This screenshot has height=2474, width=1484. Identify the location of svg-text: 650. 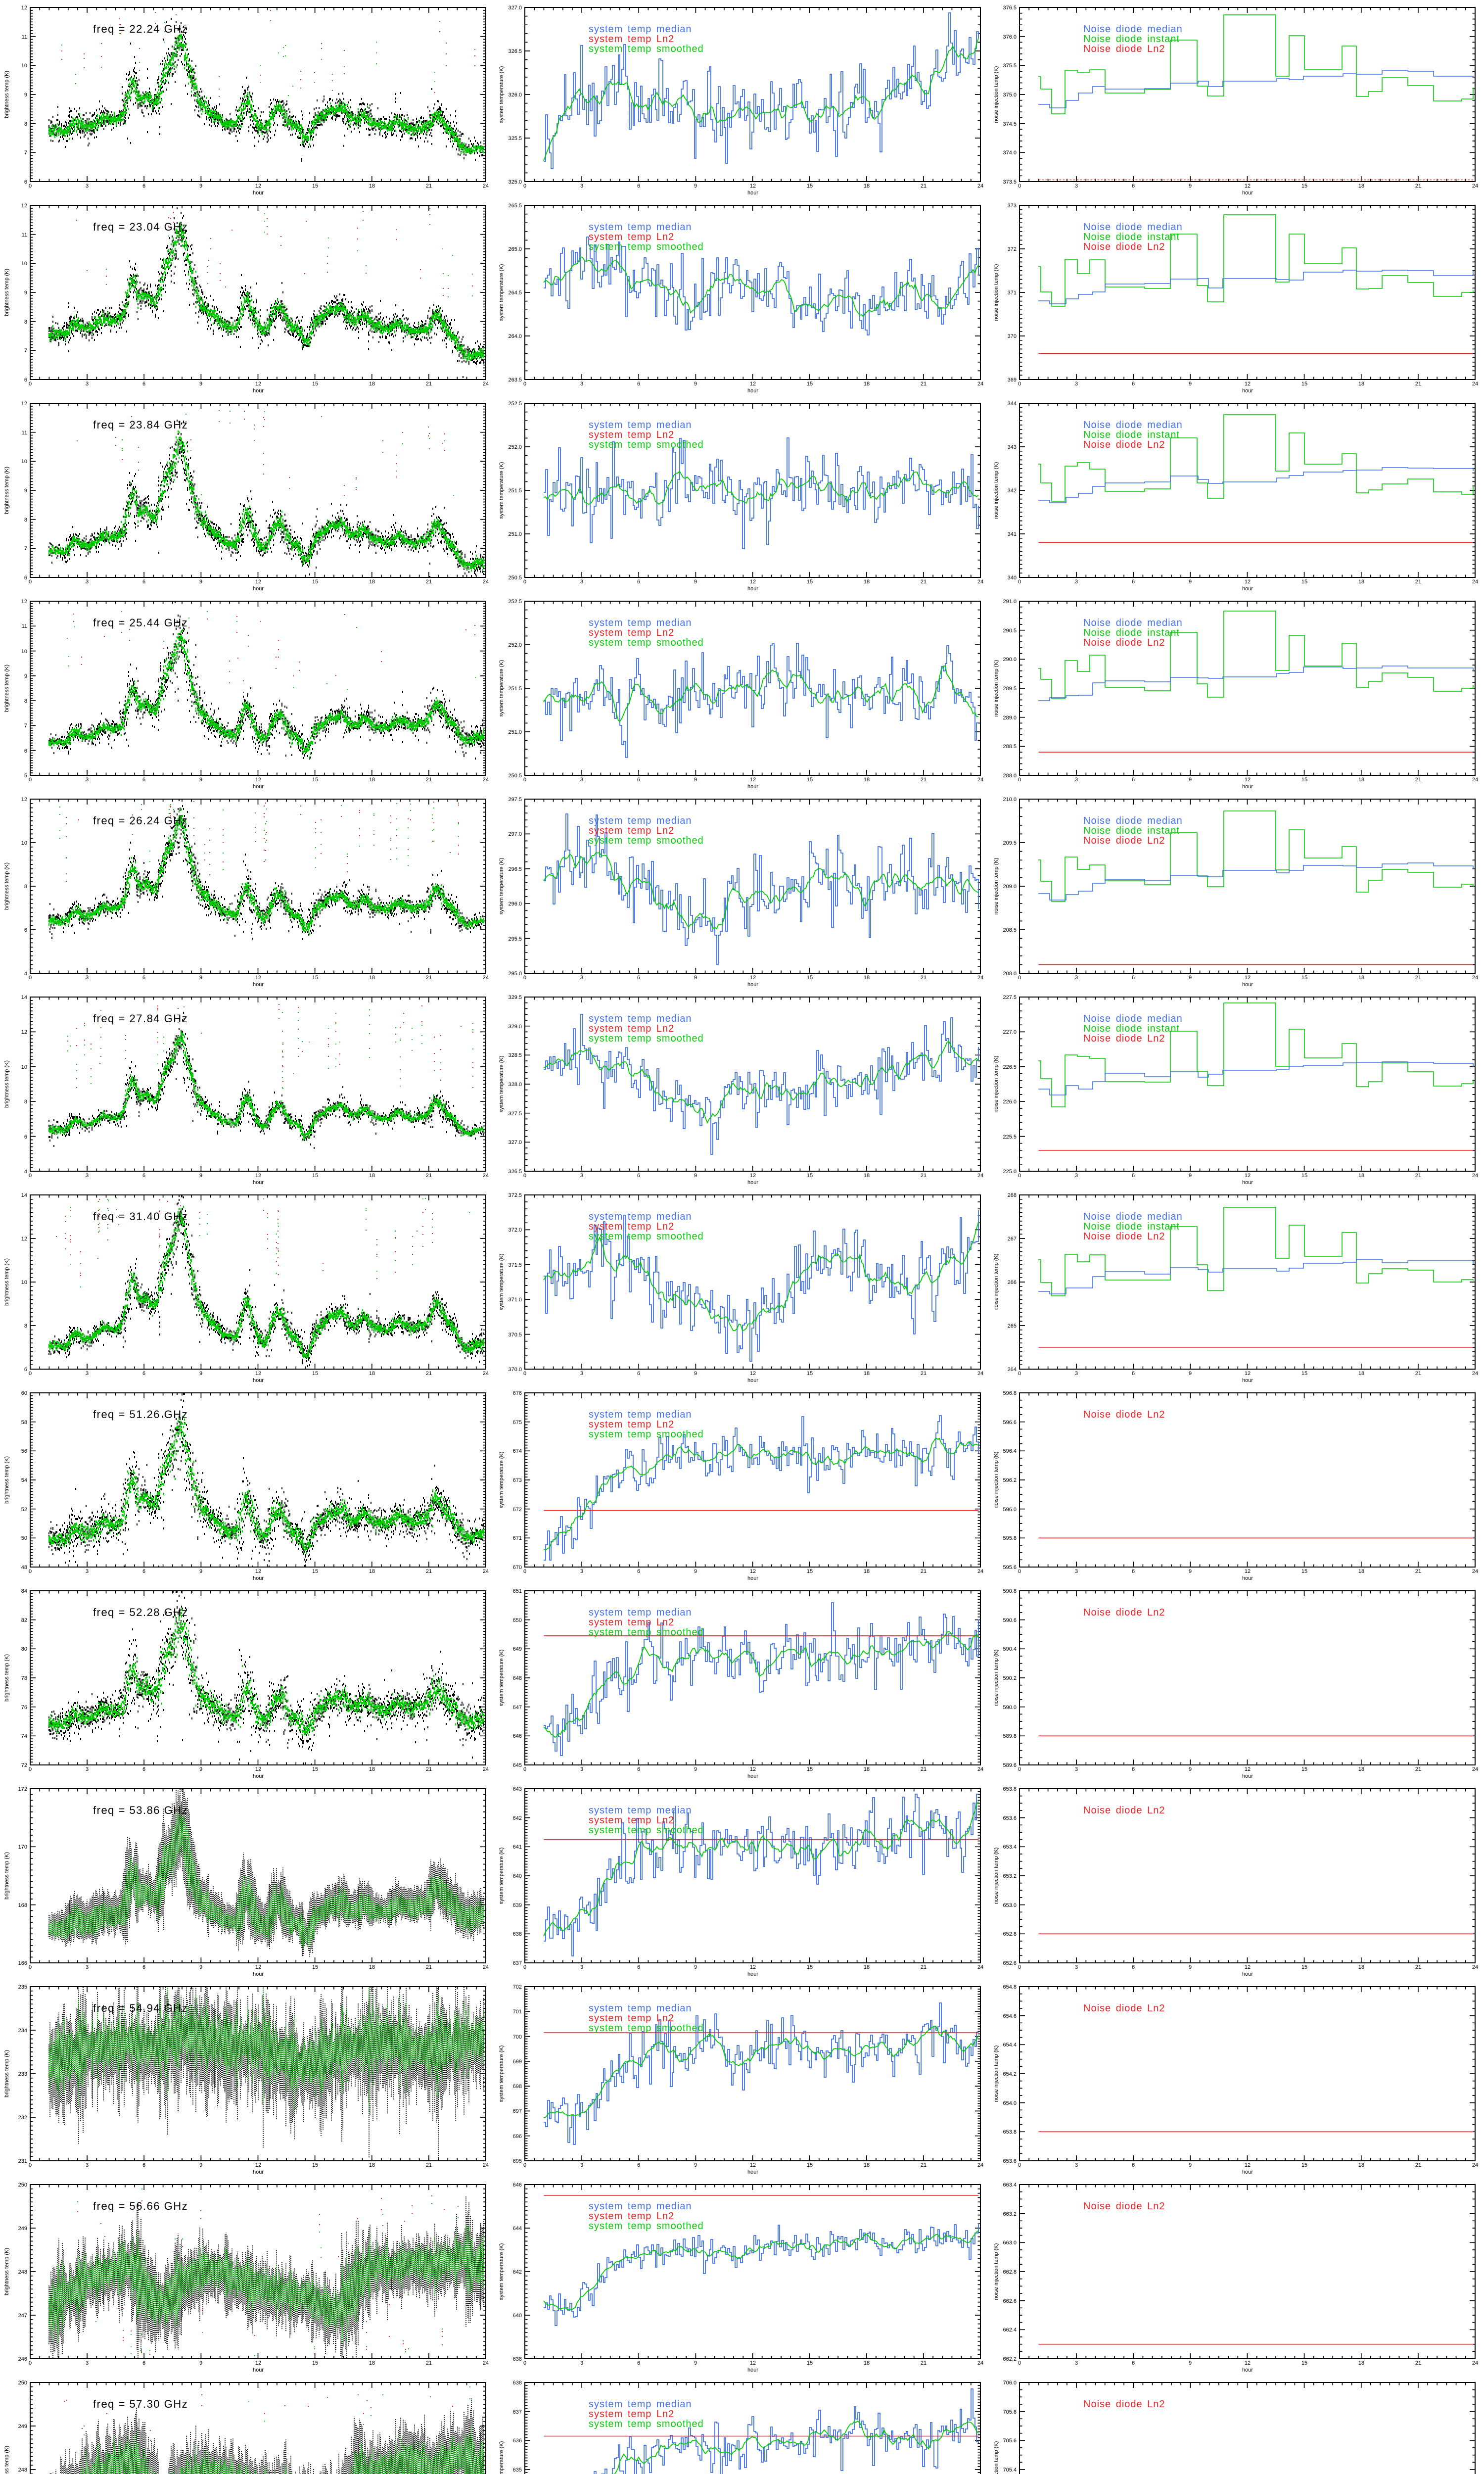
(517, 1620).